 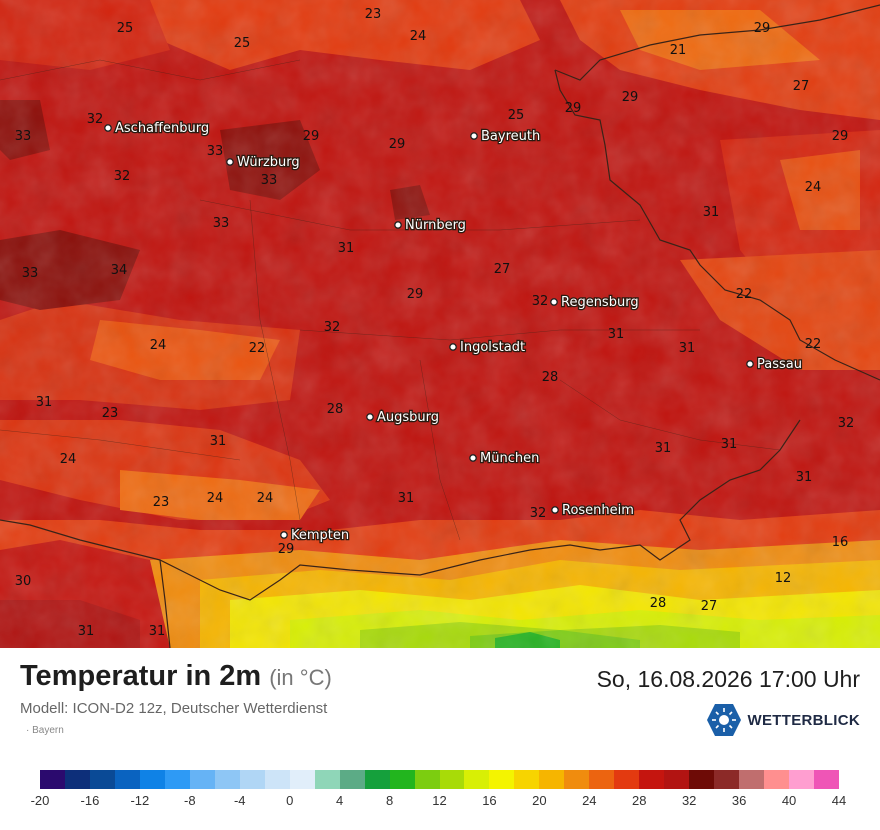 I want to click on color-scale-tick: 28, so click(x=639, y=800).